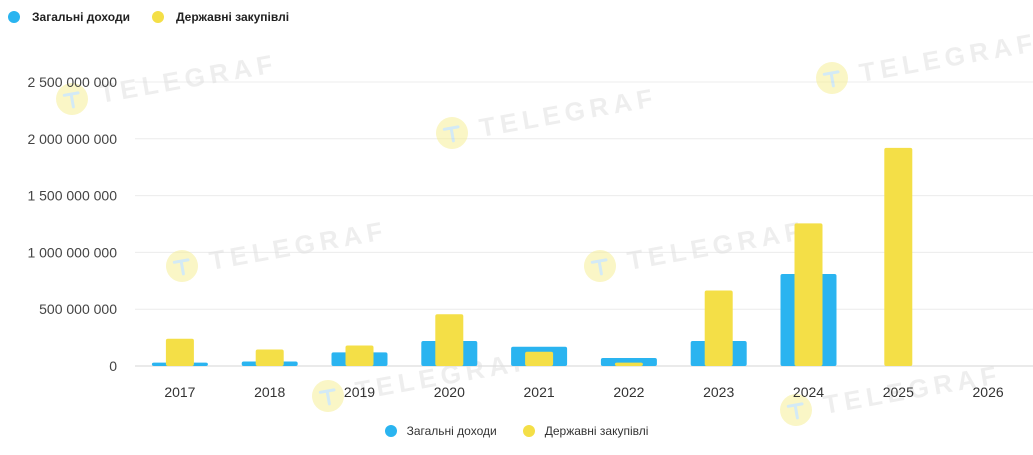 The image size is (1033, 455). What do you see at coordinates (179, 352) in the screenshot?
I see `bar-procurement-2017` at bounding box center [179, 352].